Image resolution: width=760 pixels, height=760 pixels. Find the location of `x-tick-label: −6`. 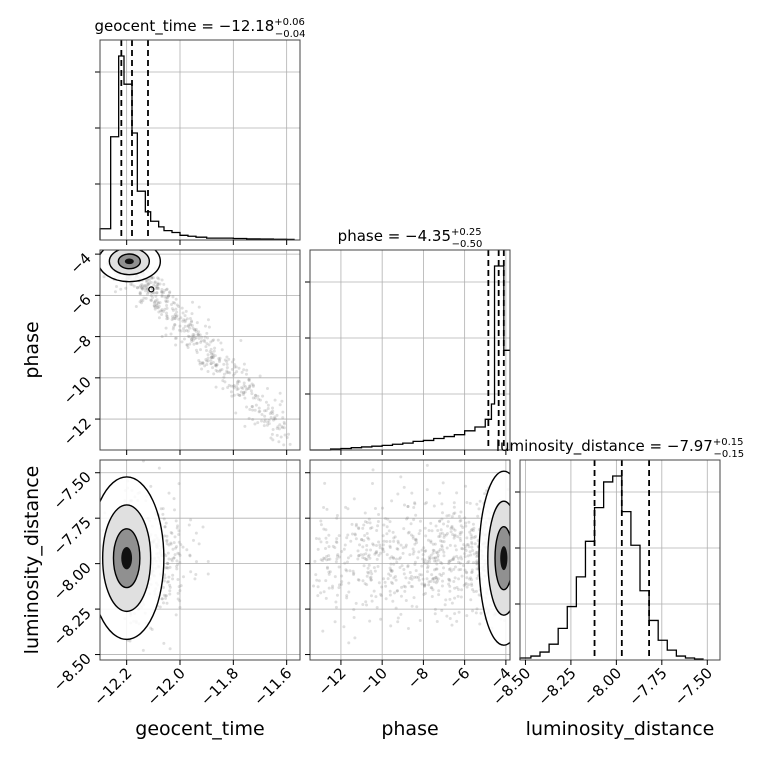

x-tick-label: −6 is located at coordinates (459, 678).